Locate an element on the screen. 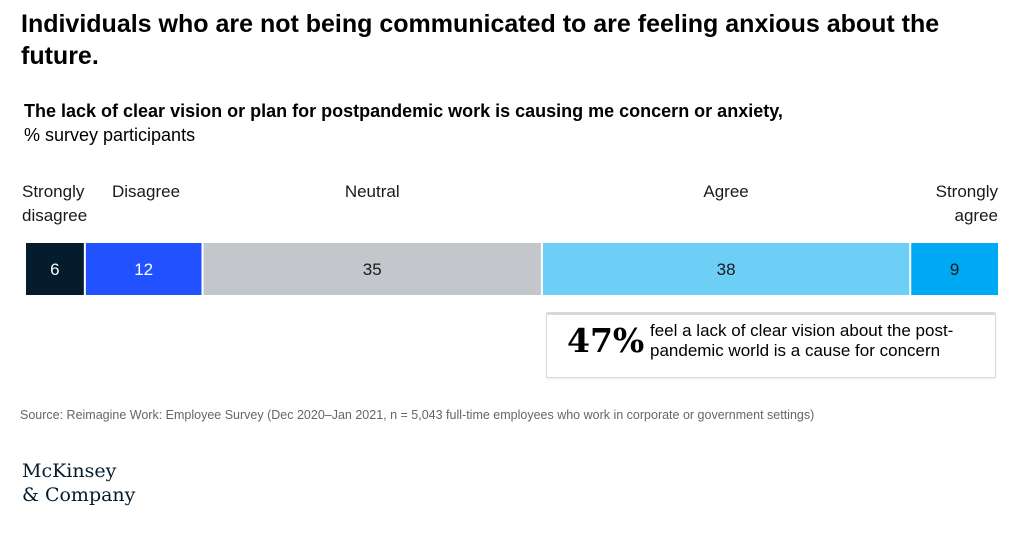 The image size is (1024, 537). category-label-0: Strongly disagree is located at coordinates (54, 203).